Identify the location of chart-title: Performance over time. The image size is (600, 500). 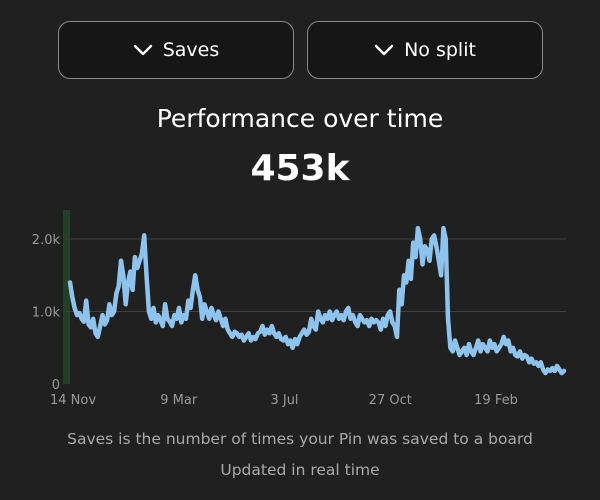
(300, 118).